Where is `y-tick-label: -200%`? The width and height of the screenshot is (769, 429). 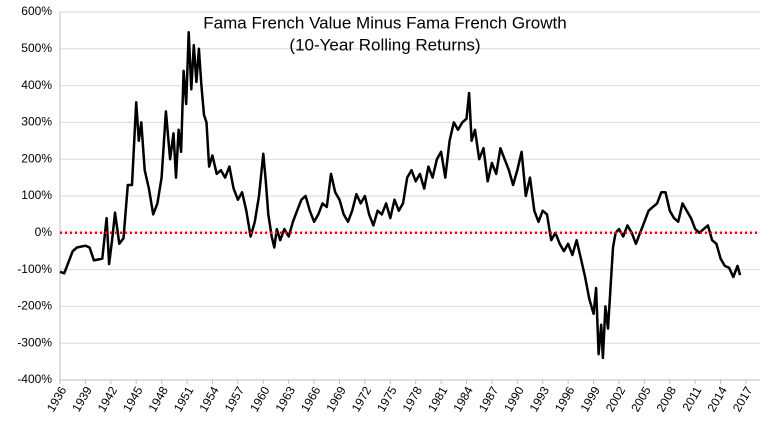
y-tick-label: -200% is located at coordinates (34, 306).